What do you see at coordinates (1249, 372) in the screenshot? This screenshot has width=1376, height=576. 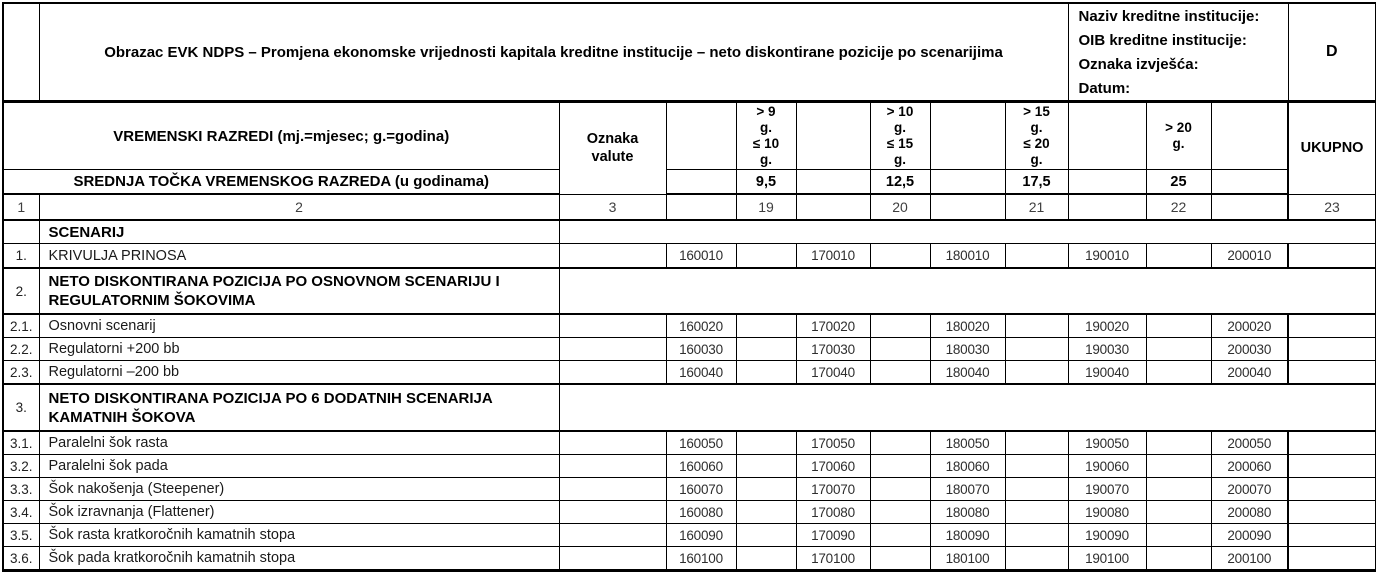 I see `code-cell: 200040` at bounding box center [1249, 372].